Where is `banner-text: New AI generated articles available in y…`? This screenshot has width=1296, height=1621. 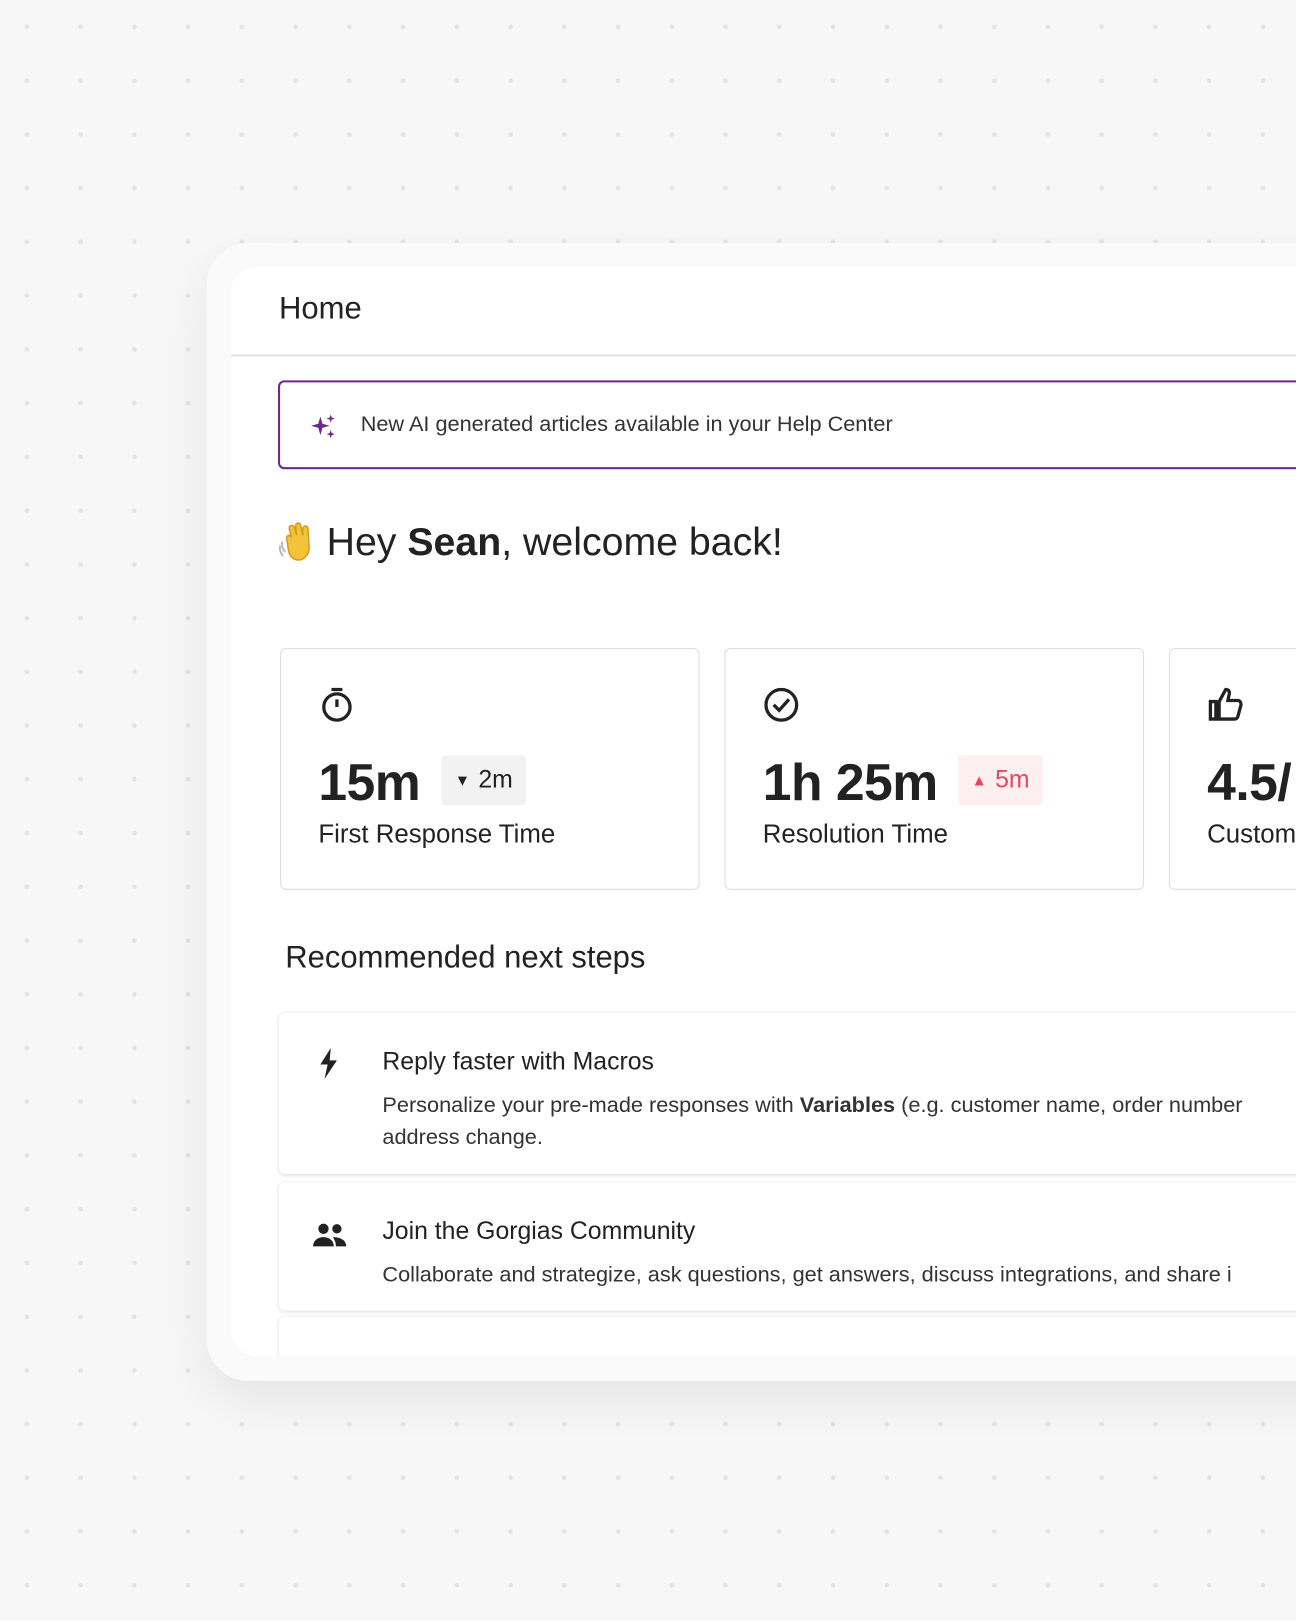
banner-text: New AI generated articles available in y… is located at coordinates (626, 424).